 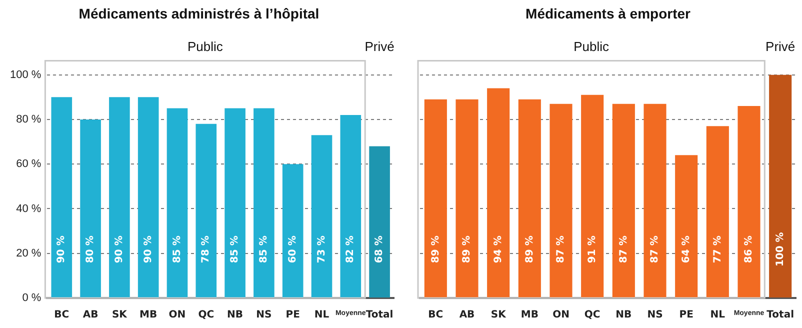 I want to click on data-label: 86 %, so click(x=749, y=250).